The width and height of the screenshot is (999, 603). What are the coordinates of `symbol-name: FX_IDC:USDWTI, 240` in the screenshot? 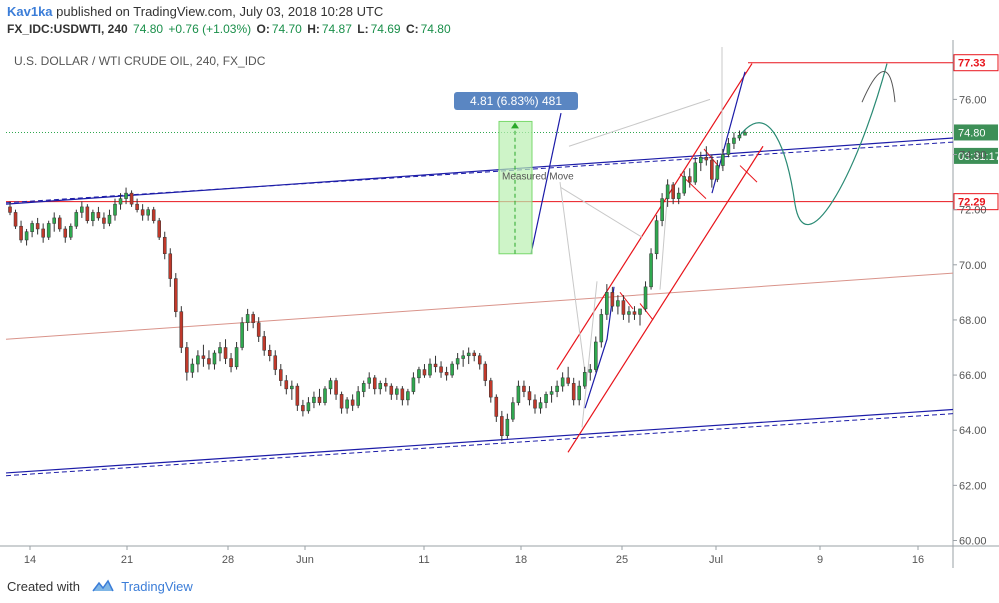 It's located at (67, 29).